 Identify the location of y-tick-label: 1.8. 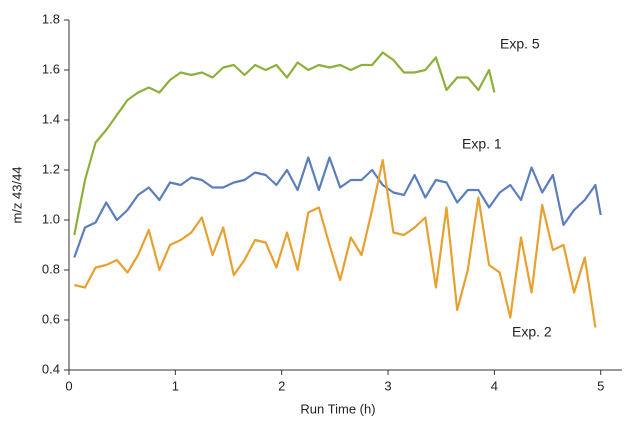
(51, 18).